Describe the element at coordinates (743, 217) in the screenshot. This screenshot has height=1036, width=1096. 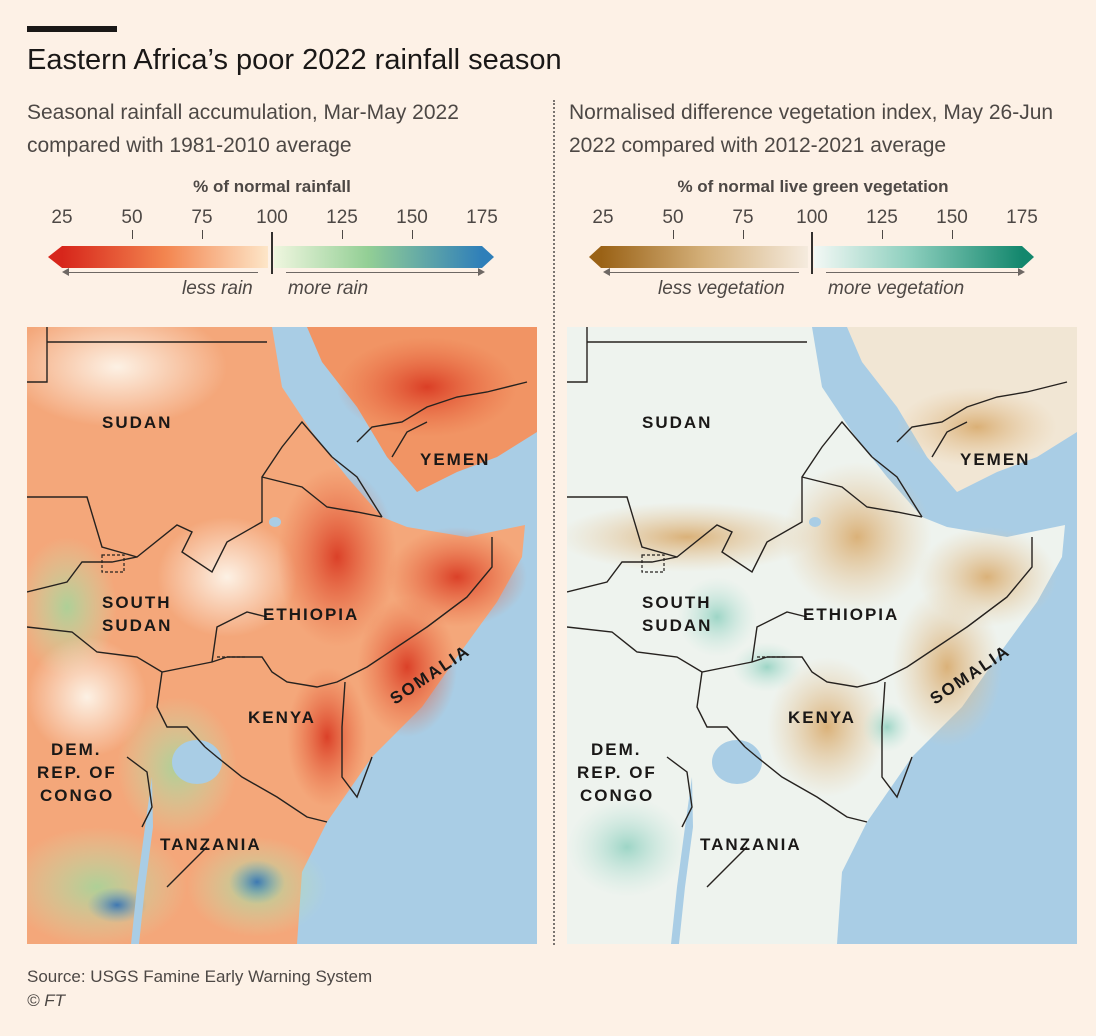
I see `right-tick-75: 75` at that location.